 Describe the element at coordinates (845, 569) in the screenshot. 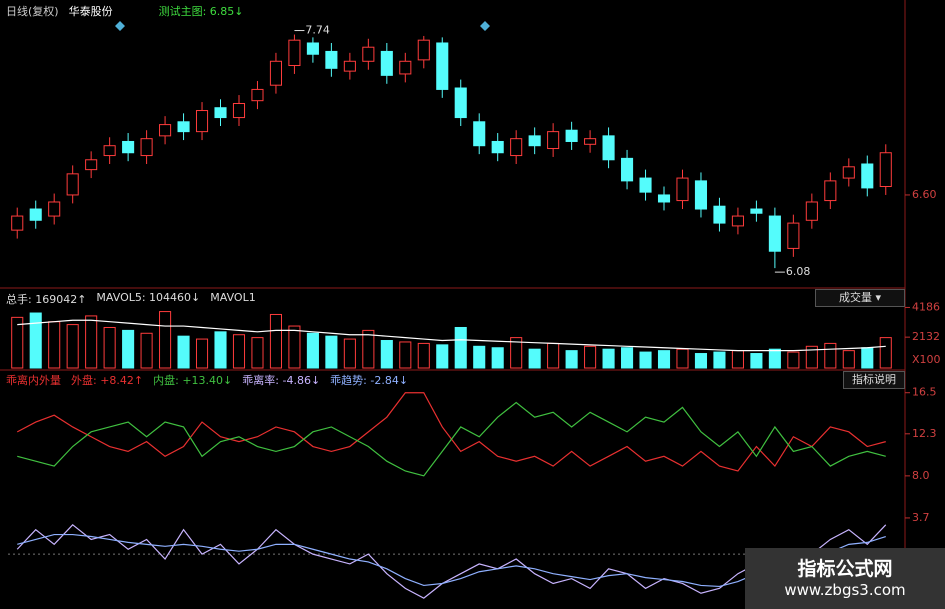

I see `watermark-title: 指标公式网` at that location.